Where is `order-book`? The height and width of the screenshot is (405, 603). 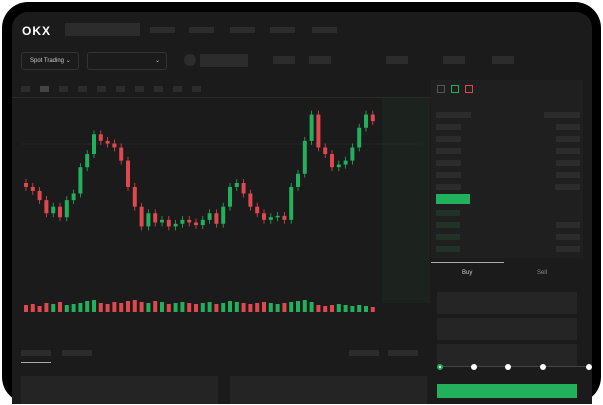
order-book is located at coordinates (507, 169).